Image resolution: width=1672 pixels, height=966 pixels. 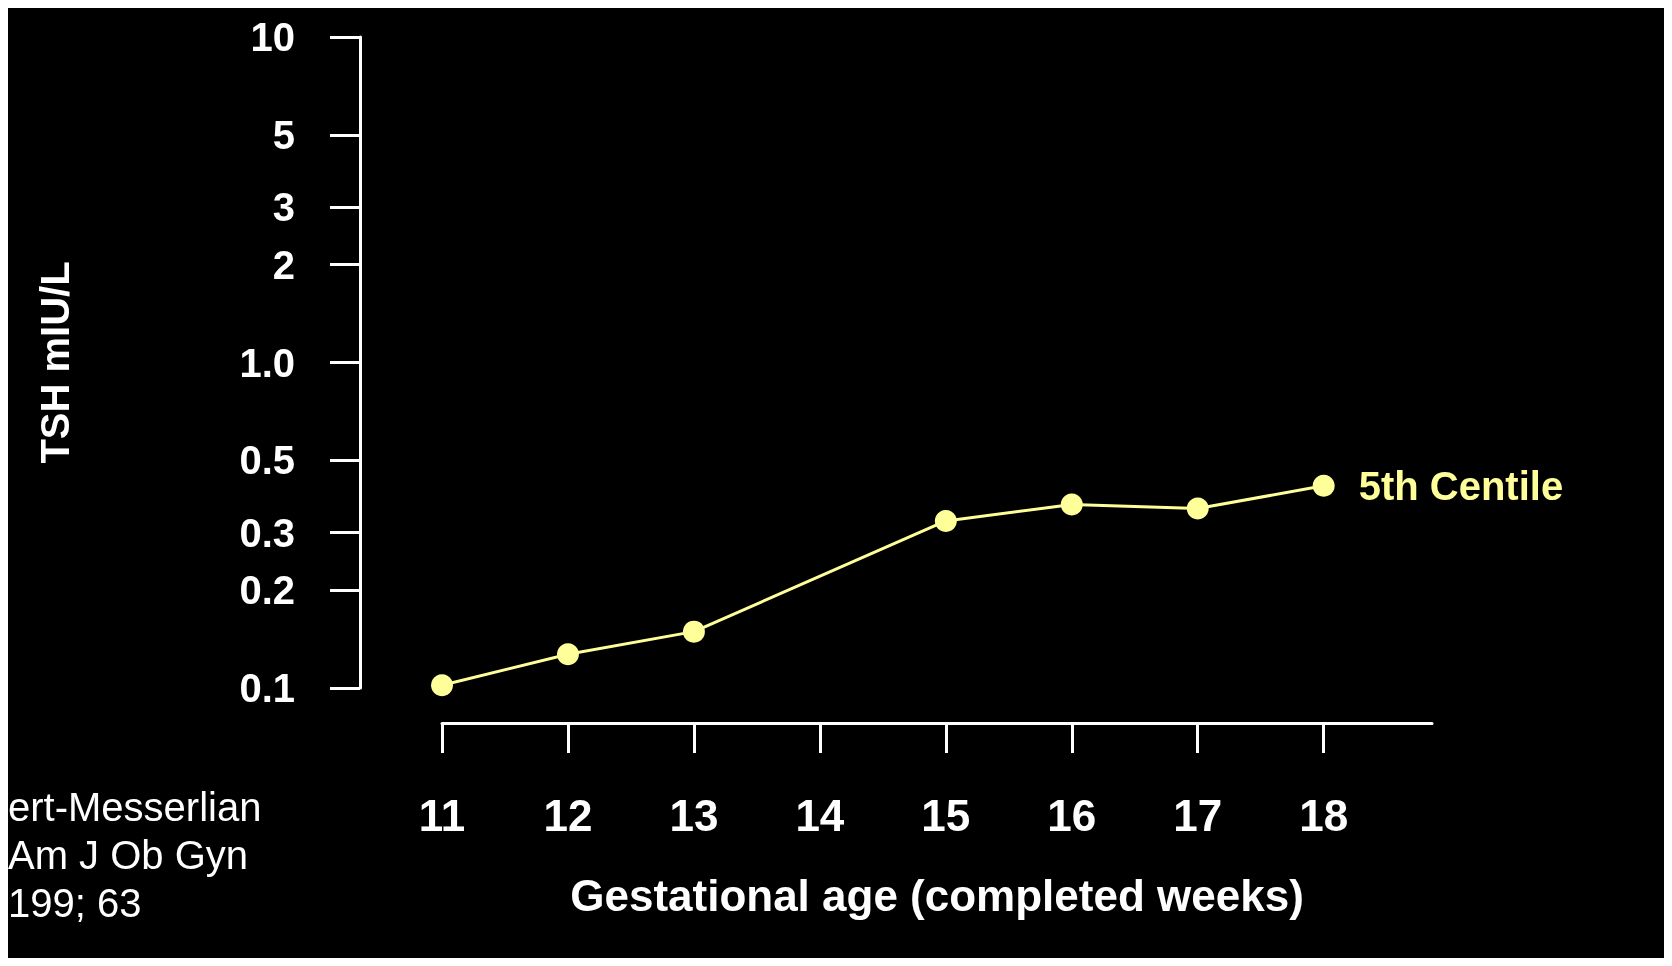 What do you see at coordinates (442, 815) in the screenshot?
I see `x-tick-label: 11` at bounding box center [442, 815].